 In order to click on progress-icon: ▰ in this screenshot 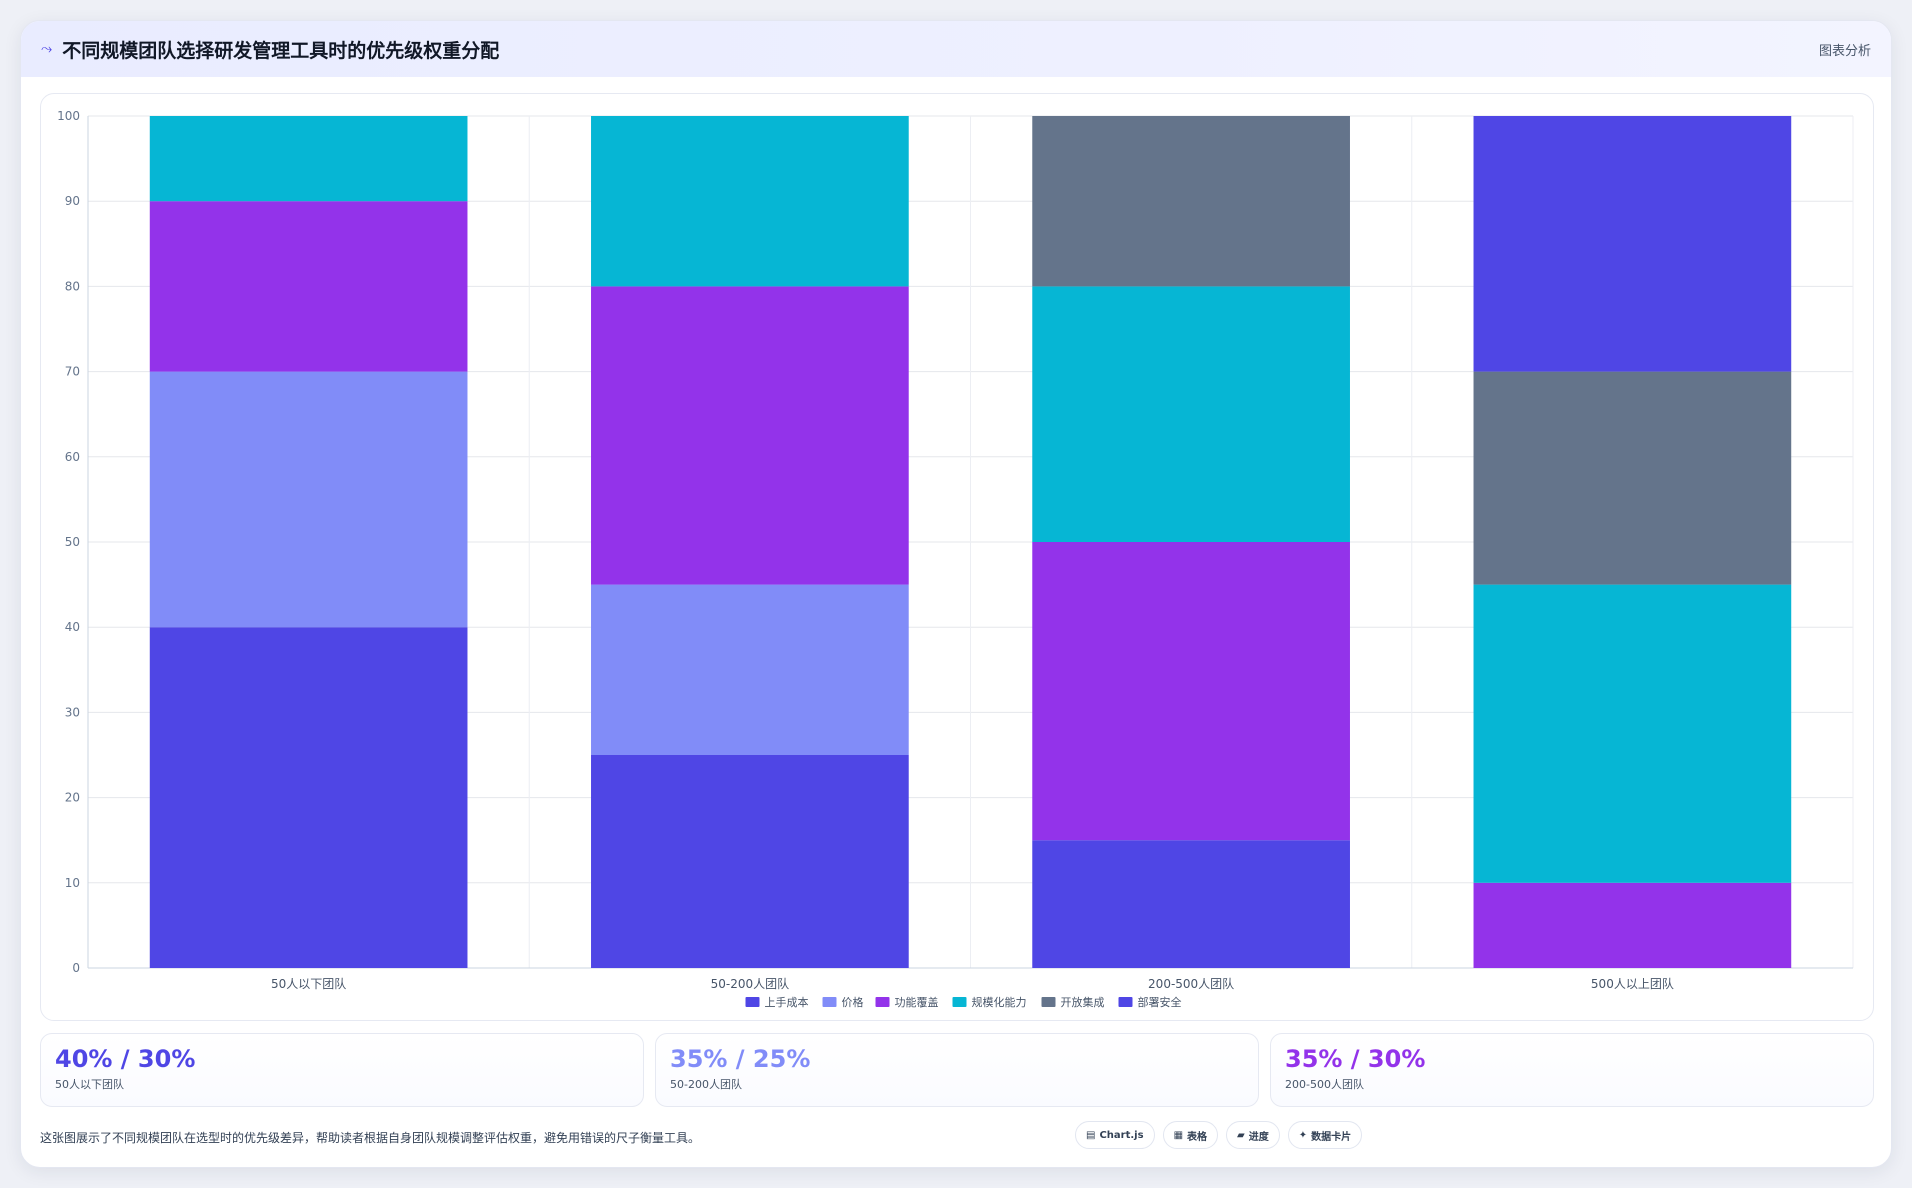, I will do `click(1241, 1135)`.